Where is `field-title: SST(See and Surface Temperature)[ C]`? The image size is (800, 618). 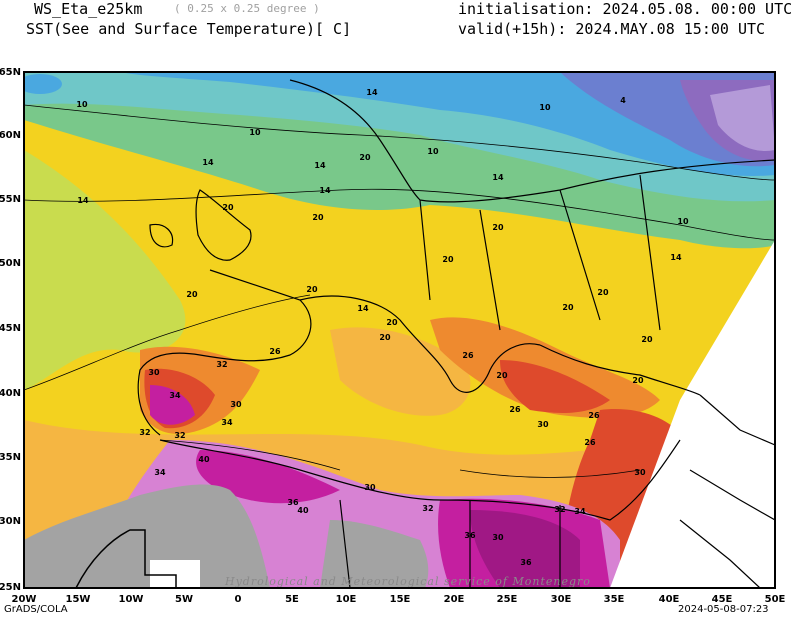
field-title: SST(See and Surface Temperature)[ C] is located at coordinates (189, 29).